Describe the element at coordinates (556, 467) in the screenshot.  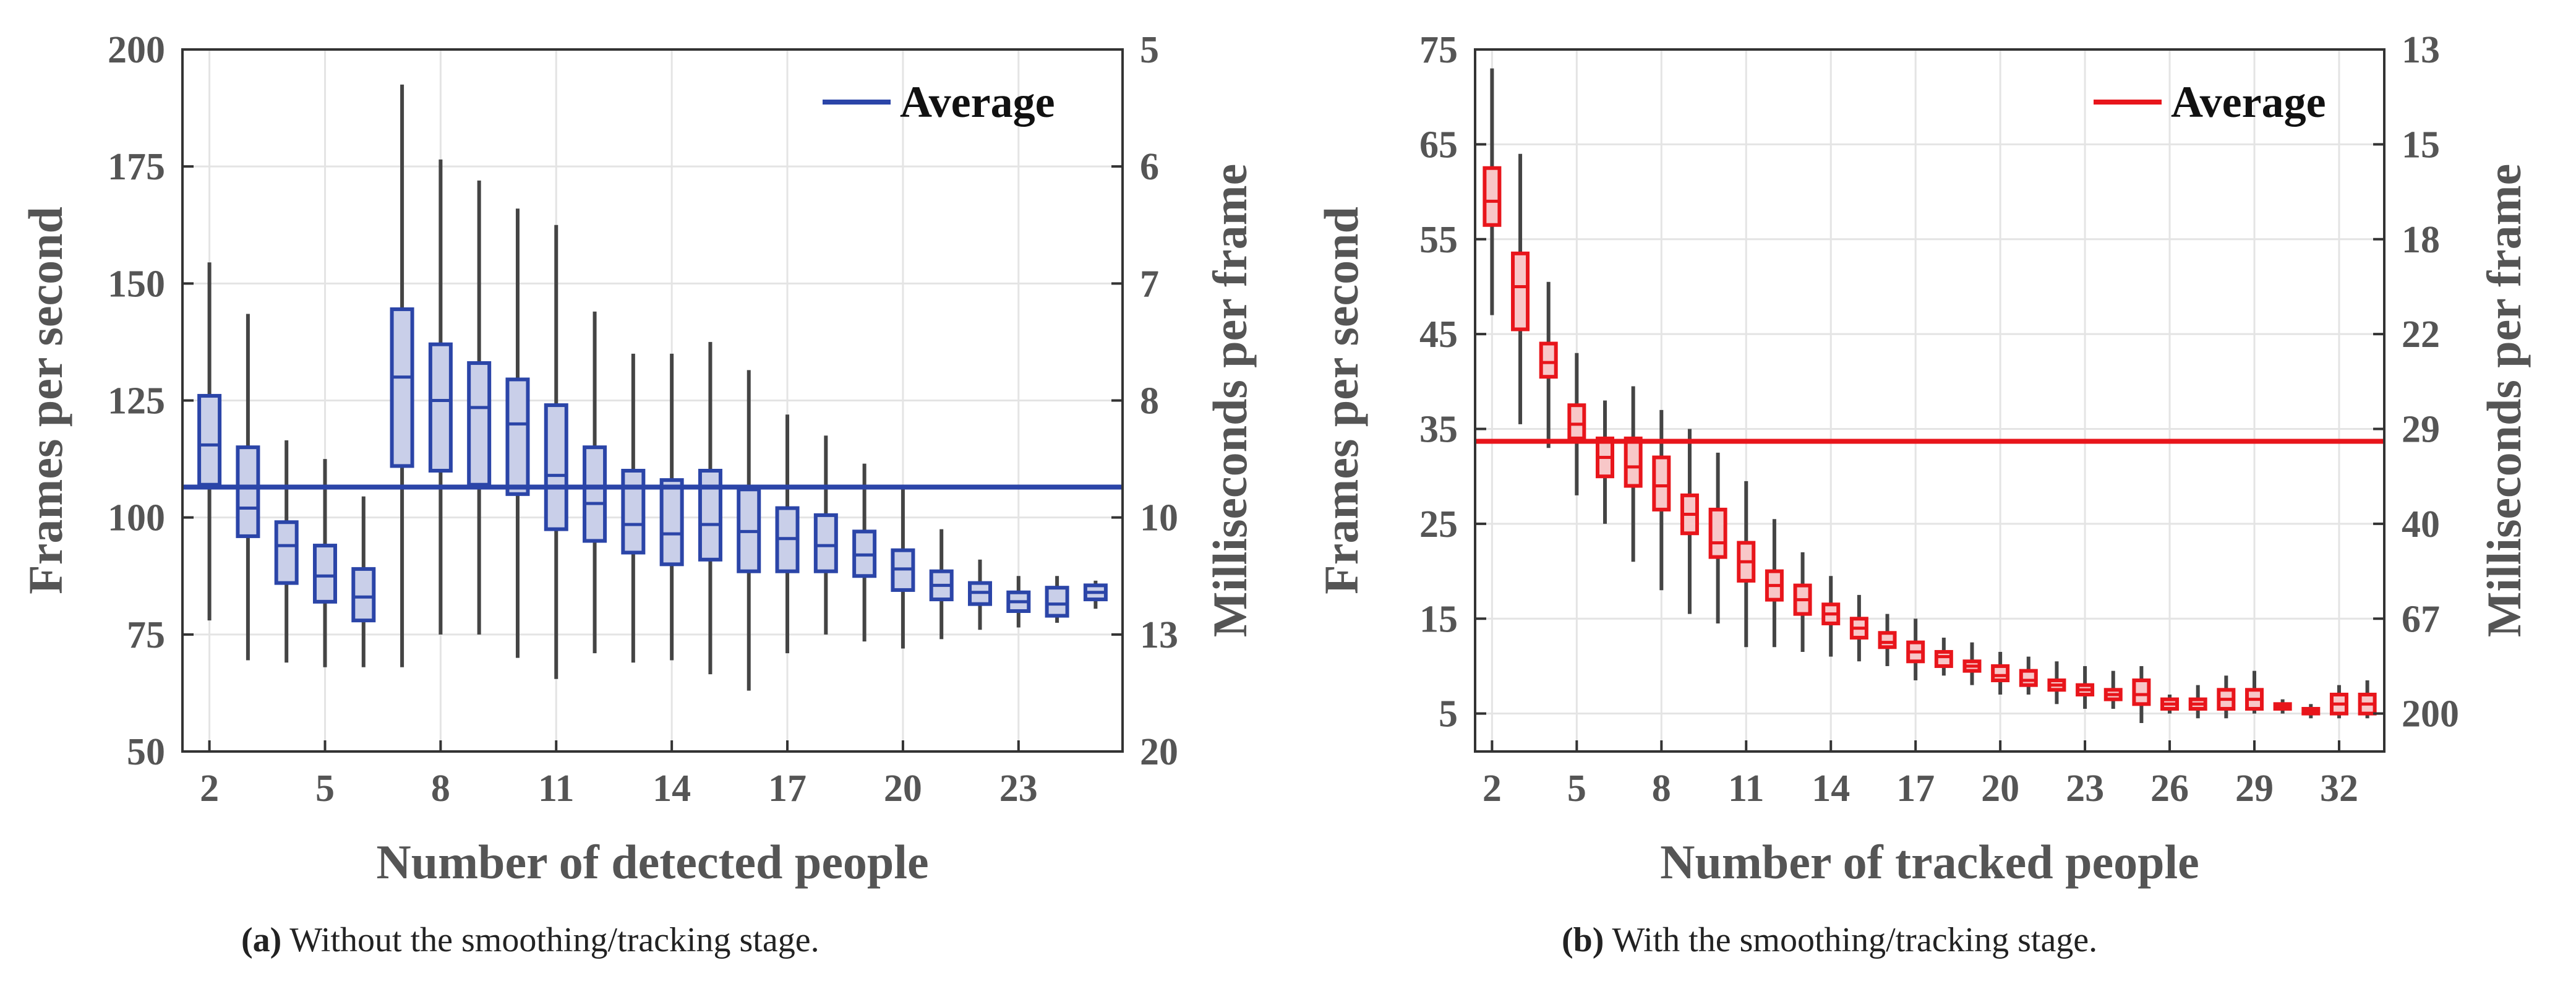
I see `a-box-x11` at that location.